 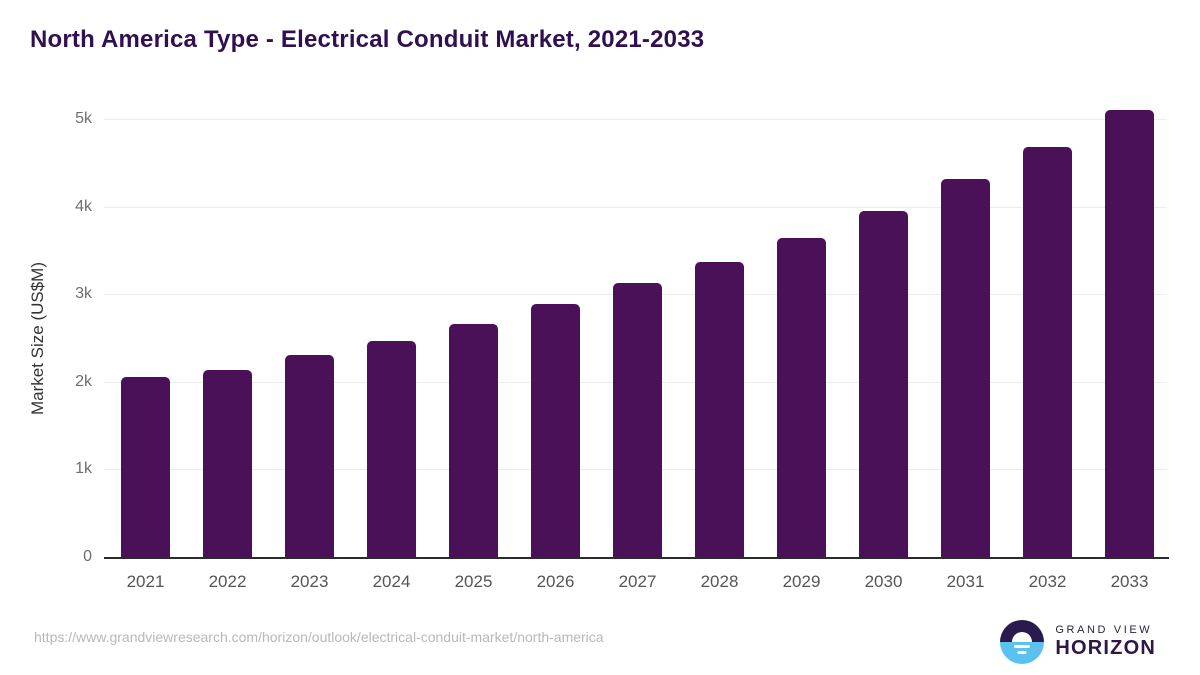 What do you see at coordinates (1022, 642) in the screenshot?
I see `horizon-sun-icon` at bounding box center [1022, 642].